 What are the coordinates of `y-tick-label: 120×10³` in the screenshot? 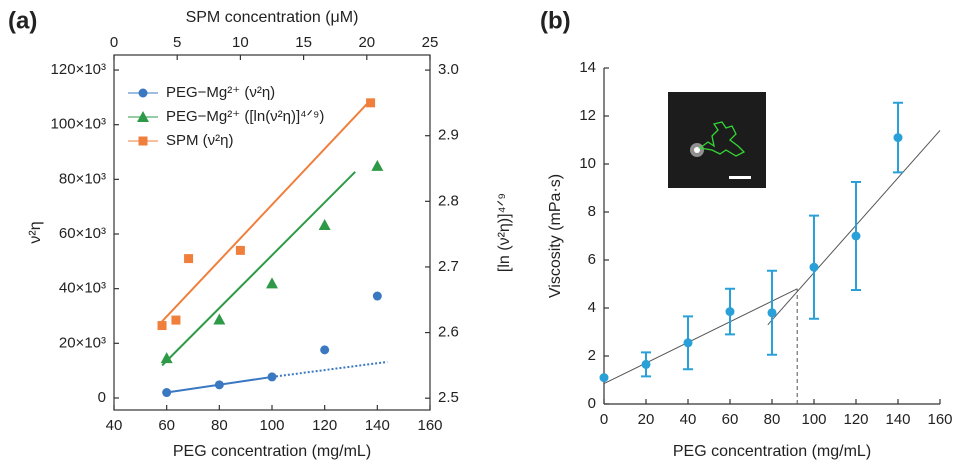 It's located at (78, 69).